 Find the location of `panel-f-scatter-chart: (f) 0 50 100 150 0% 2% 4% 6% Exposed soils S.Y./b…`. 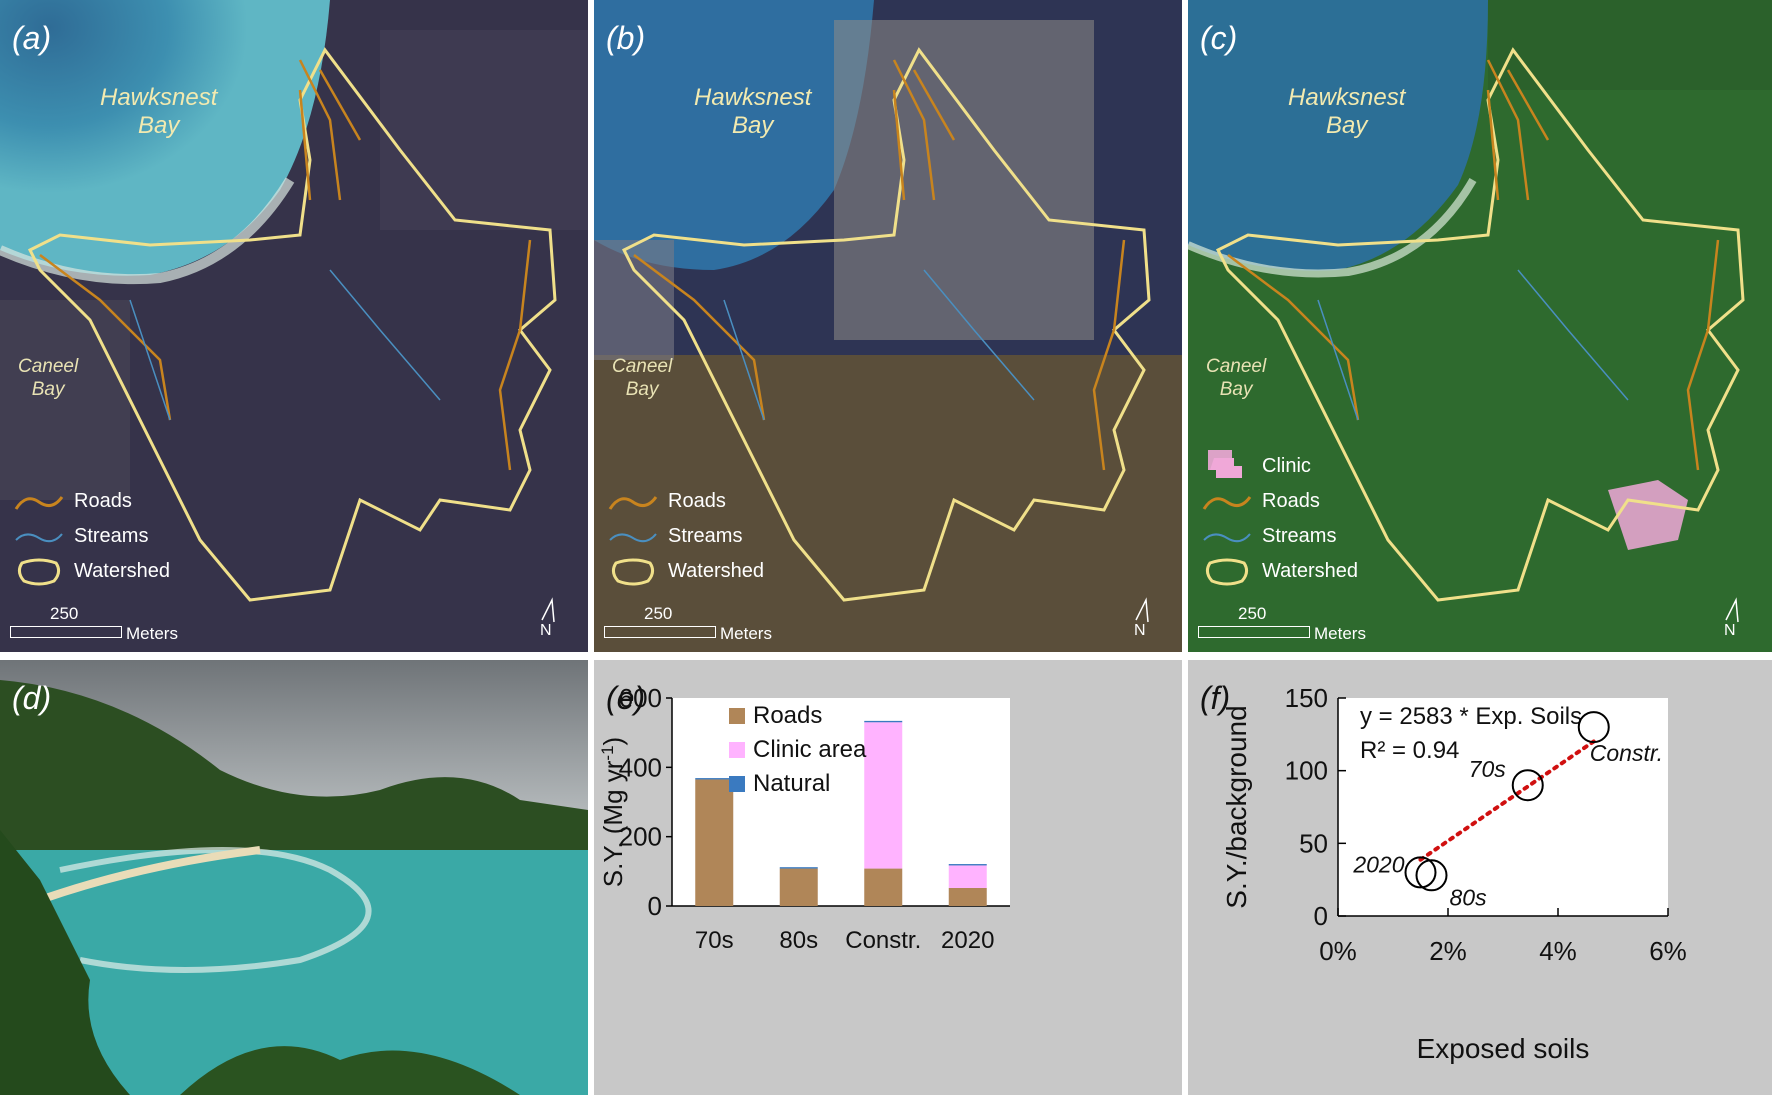

panel-f-scatter-chart: (f) 0 50 100 150 0% 2% 4% 6% Exposed soils S.Y./b… is located at coordinates (1480, 877).